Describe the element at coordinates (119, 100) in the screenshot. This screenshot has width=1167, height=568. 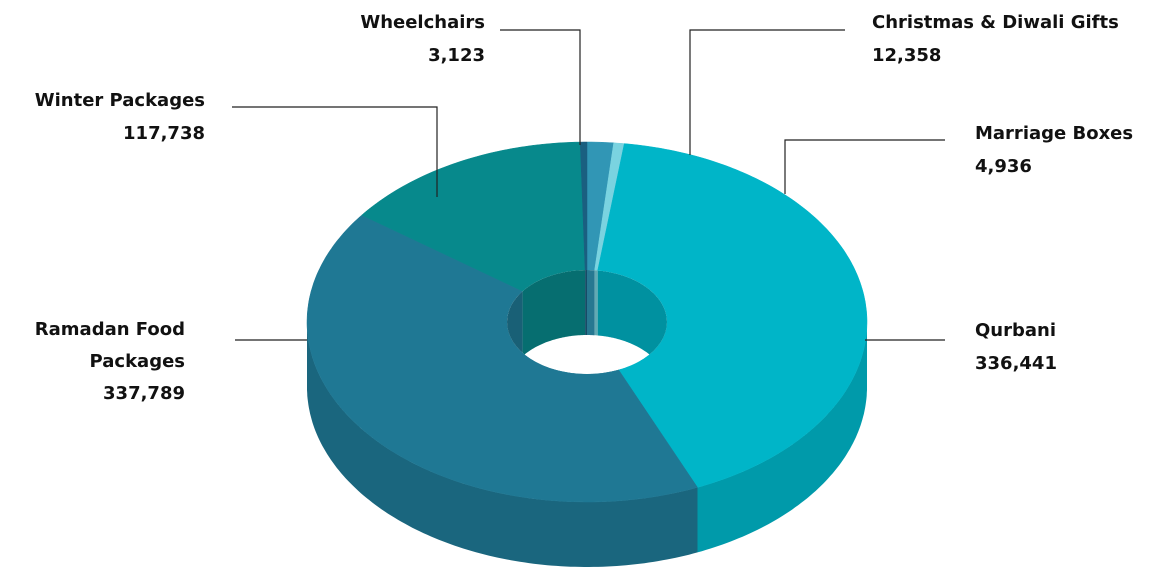
I see `label-name: Winter Packages` at that location.